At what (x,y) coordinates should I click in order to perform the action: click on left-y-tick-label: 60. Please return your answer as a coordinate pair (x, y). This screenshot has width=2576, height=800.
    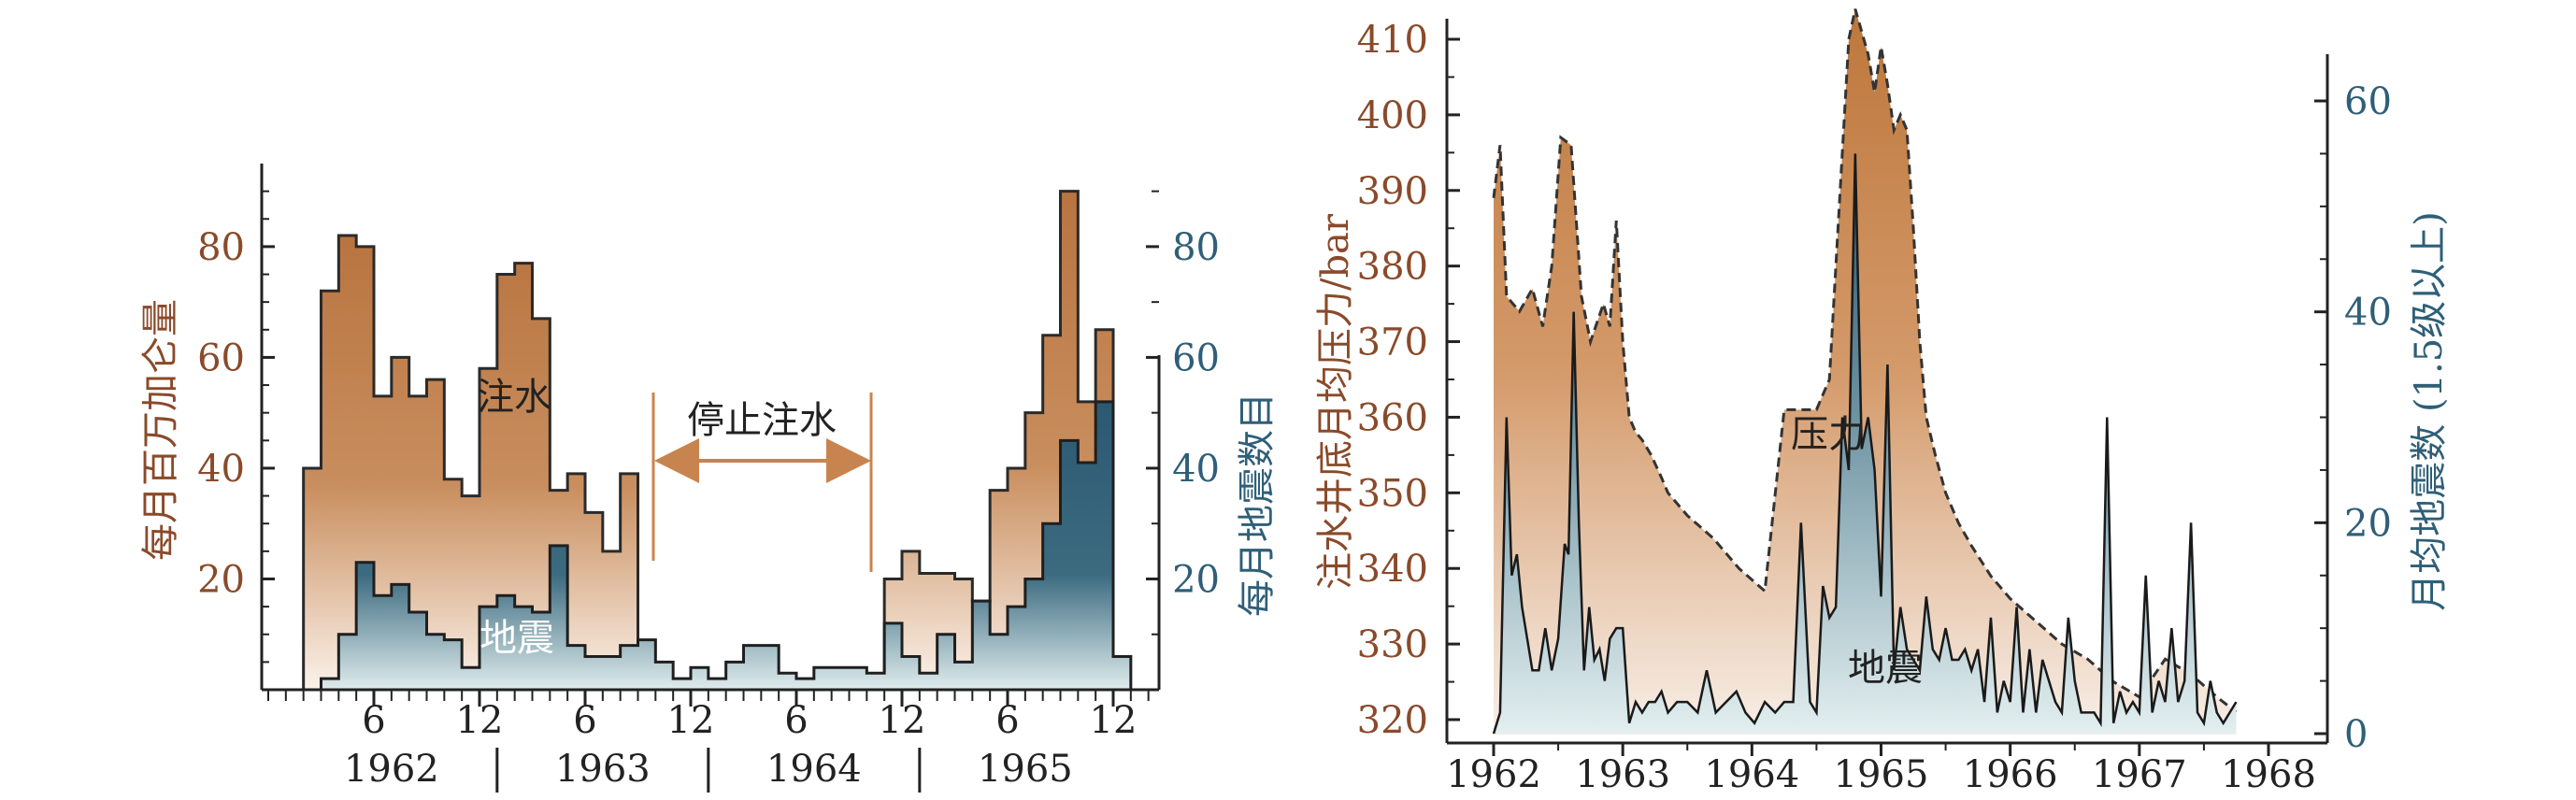
    Looking at the image, I should click on (221, 358).